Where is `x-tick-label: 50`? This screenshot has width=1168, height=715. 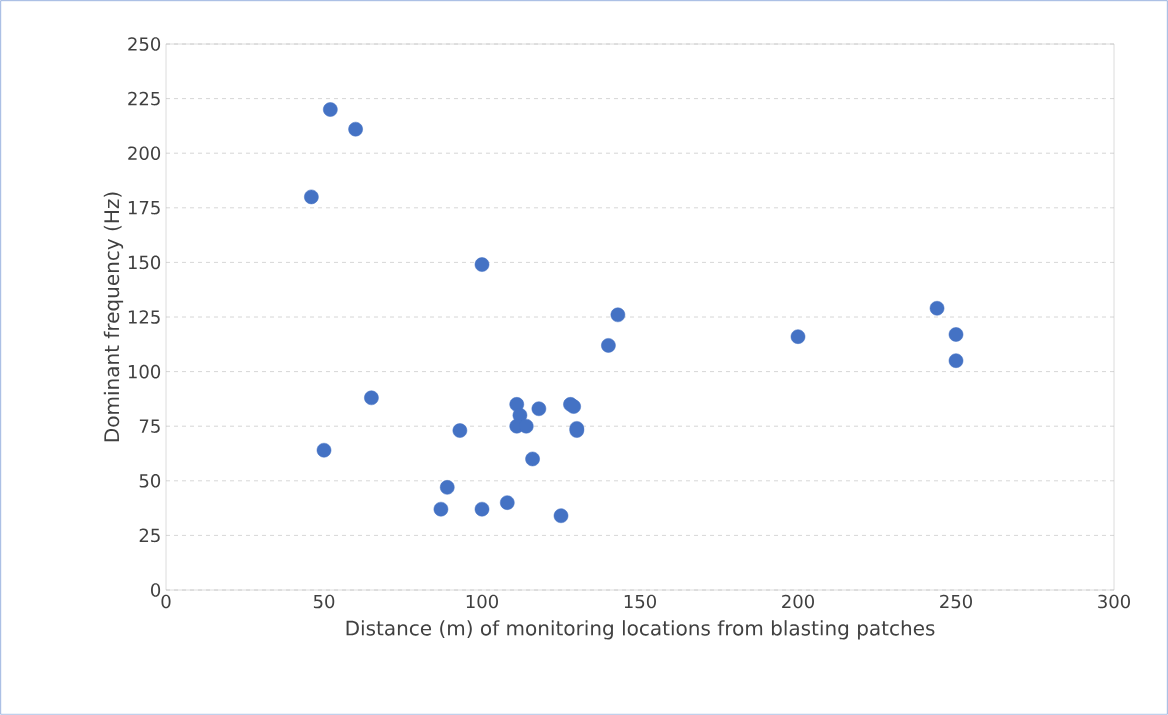
x-tick-label: 50 is located at coordinates (324, 601).